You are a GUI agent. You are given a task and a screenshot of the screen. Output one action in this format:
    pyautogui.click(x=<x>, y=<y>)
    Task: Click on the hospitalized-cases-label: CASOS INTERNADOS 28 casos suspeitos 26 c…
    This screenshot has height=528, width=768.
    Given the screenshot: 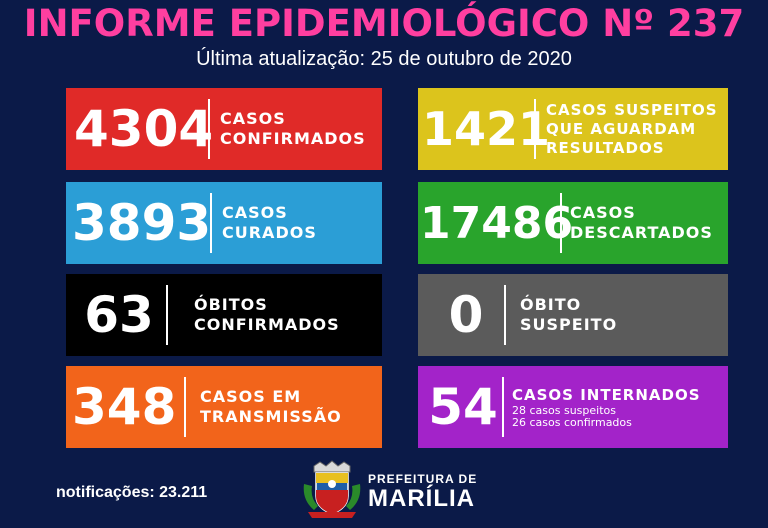 What is the action you would take?
    pyautogui.click(x=606, y=407)
    